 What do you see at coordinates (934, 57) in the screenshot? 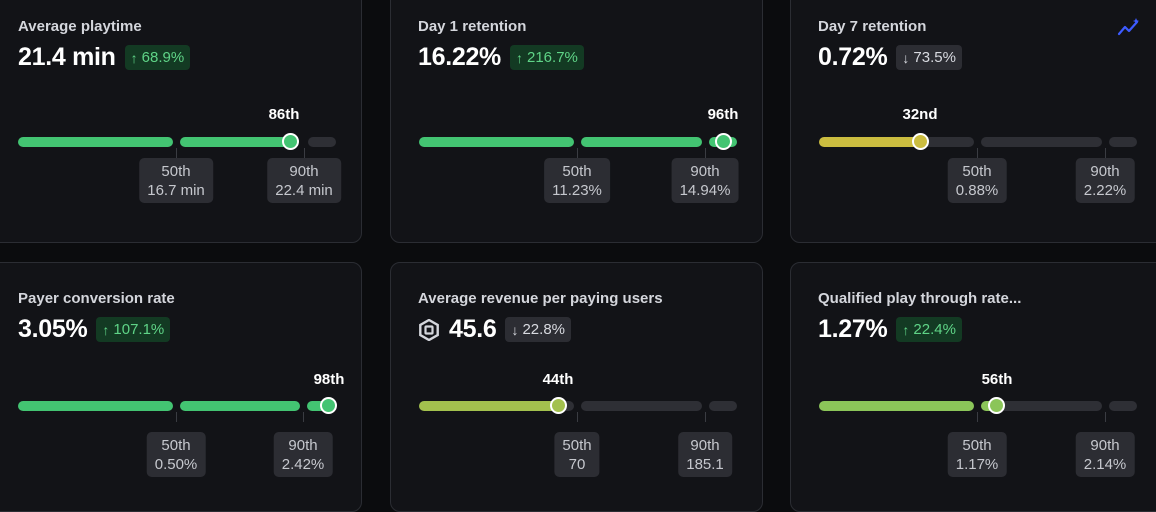
I see `delta-value: 73.5%` at bounding box center [934, 57].